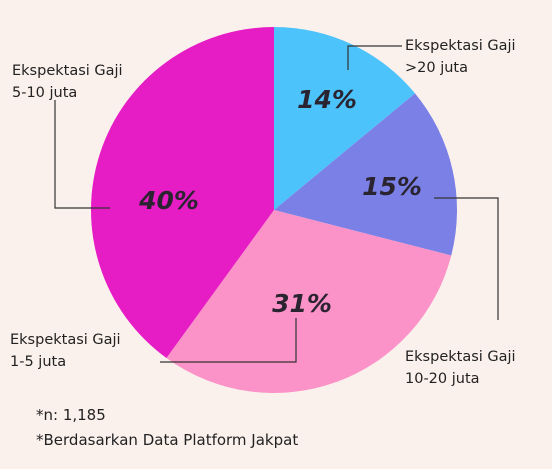 This screenshot has width=552, height=469. What do you see at coordinates (38, 362) in the screenshot?
I see `callout-line-2: 1-5 juta` at bounding box center [38, 362].